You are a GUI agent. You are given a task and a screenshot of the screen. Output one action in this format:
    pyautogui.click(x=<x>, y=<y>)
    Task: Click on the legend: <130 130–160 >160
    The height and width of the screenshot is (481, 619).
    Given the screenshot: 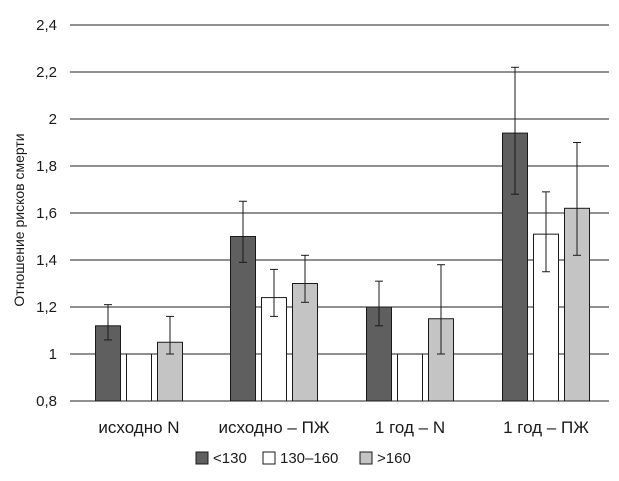 What is the action you would take?
    pyautogui.click(x=303, y=458)
    